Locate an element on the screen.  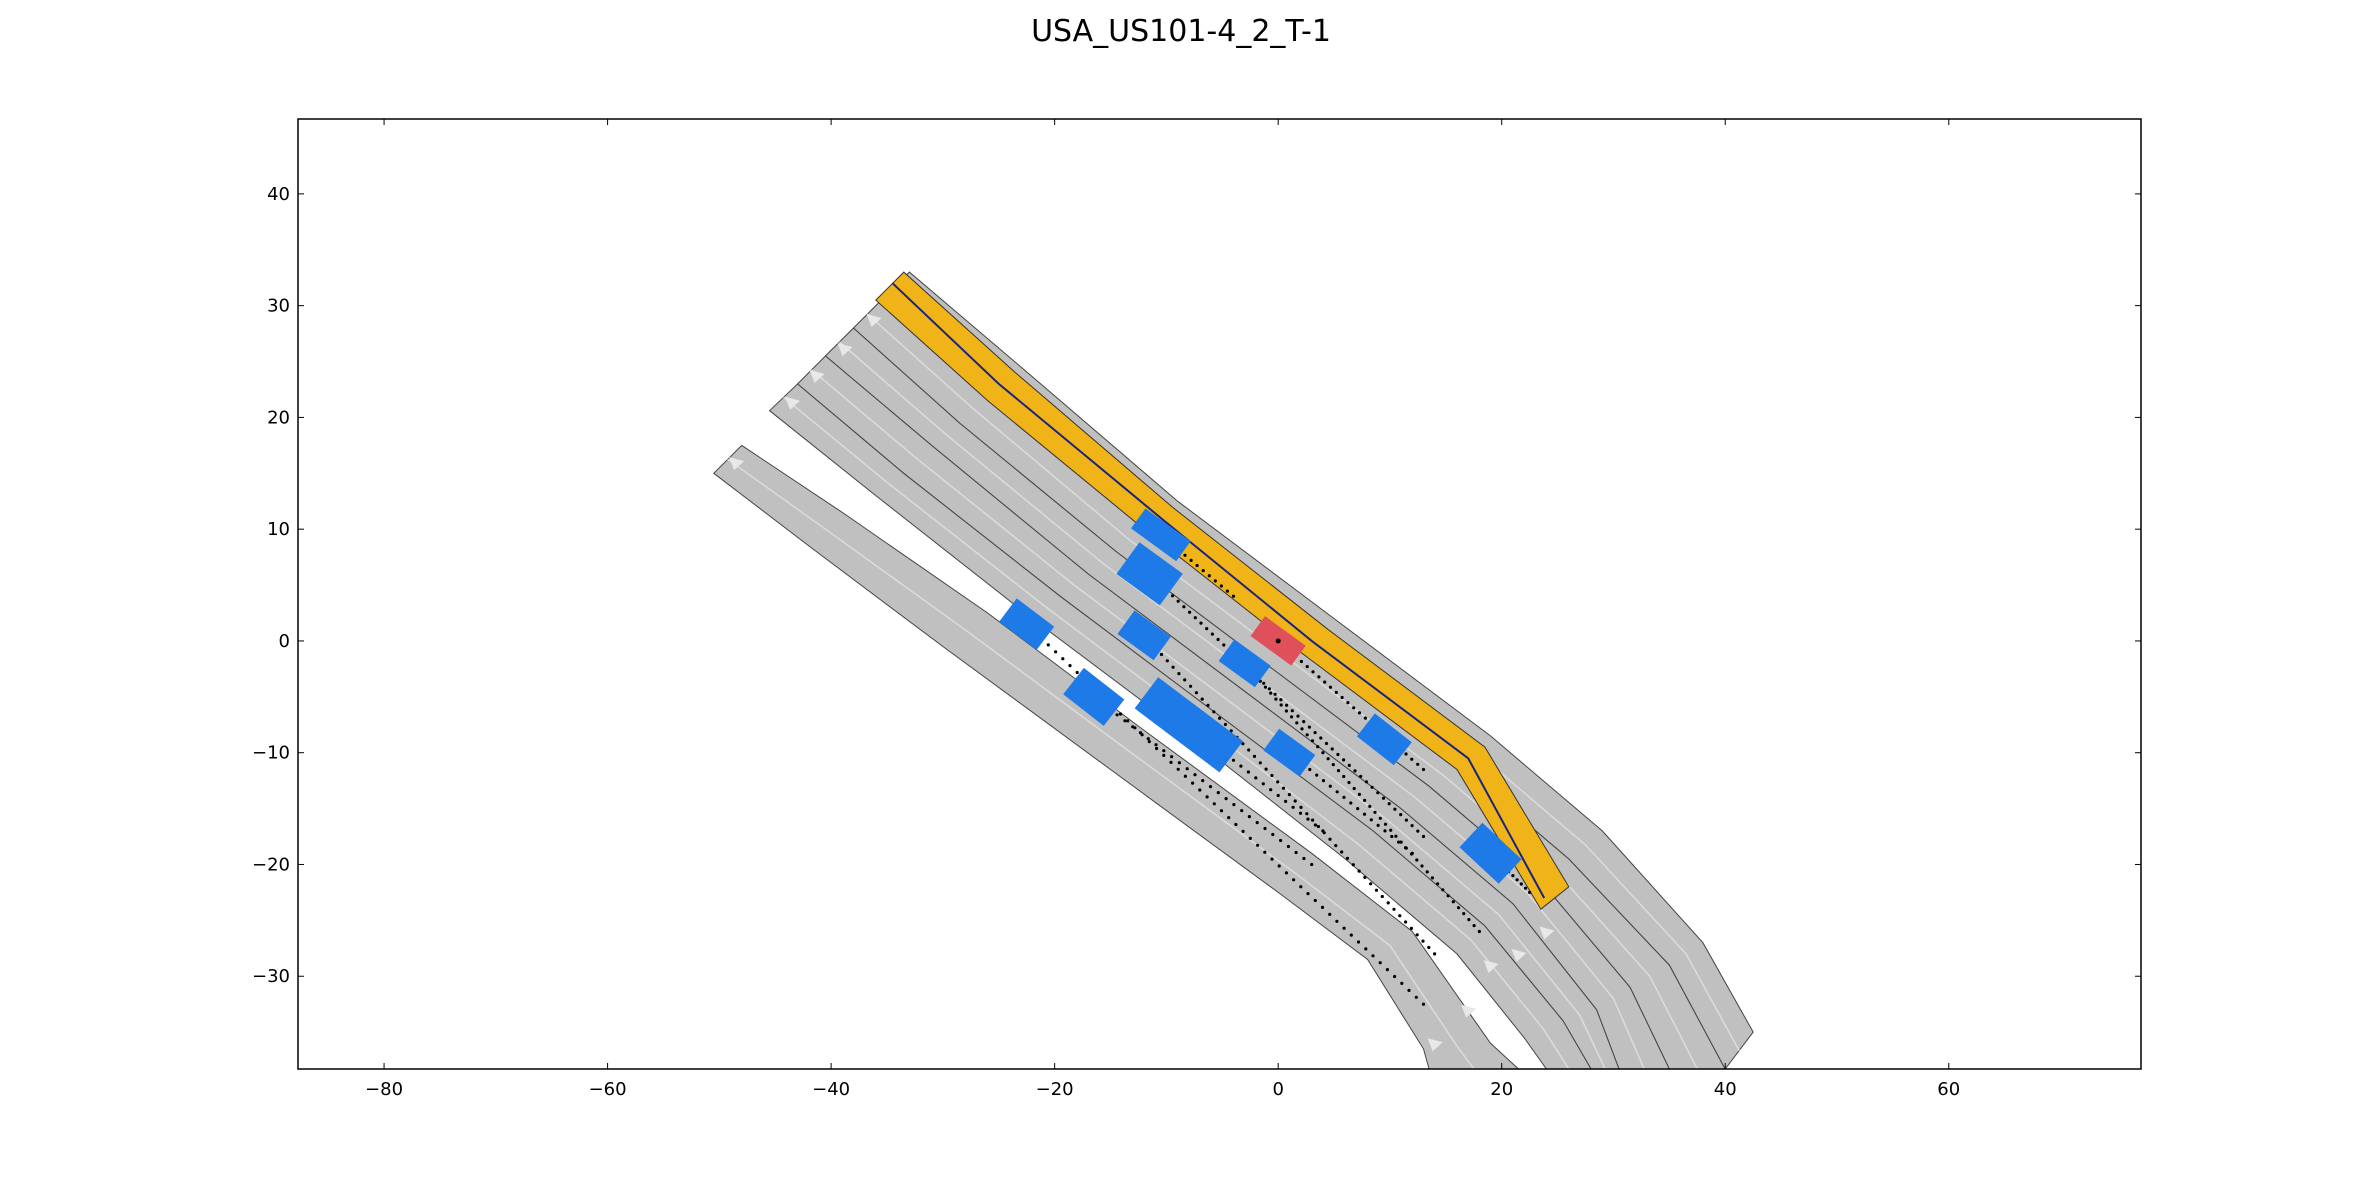
y-tick-label: −10 is located at coordinates (271, 753).